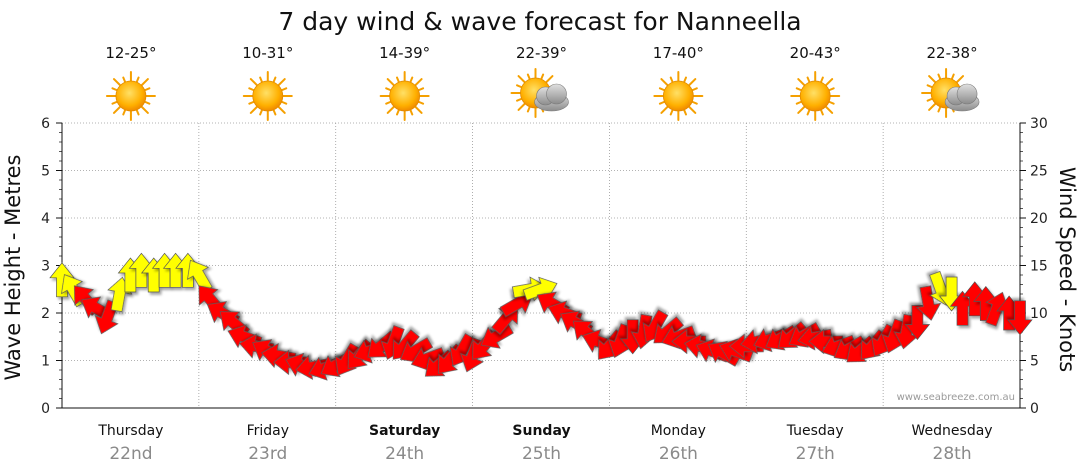  What do you see at coordinates (539, 21) in the screenshot?
I see `chart-title: 7 day wind & wave forecast for Nanneella` at bounding box center [539, 21].